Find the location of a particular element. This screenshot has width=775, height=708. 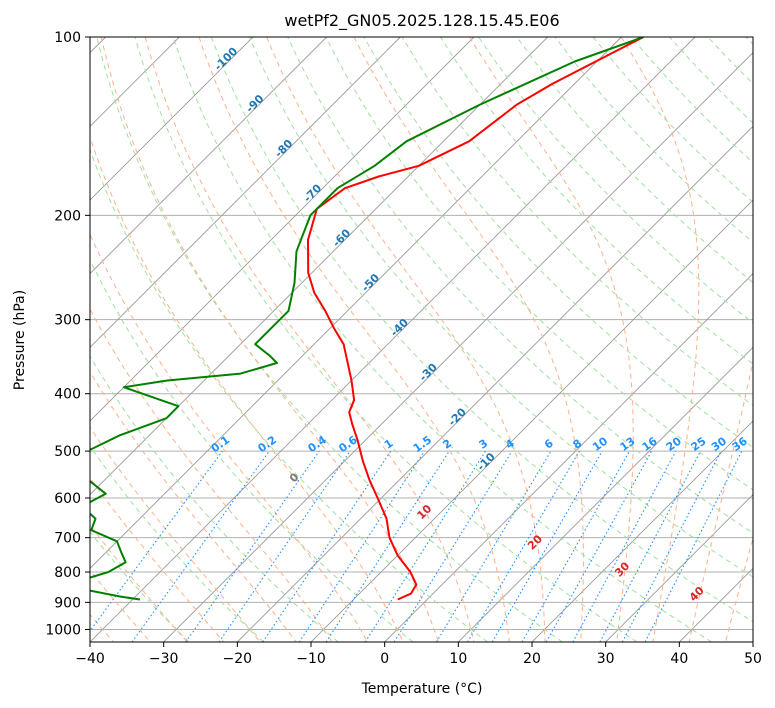

x-axis-title: Temperature (°C) is located at coordinates (422, 689).